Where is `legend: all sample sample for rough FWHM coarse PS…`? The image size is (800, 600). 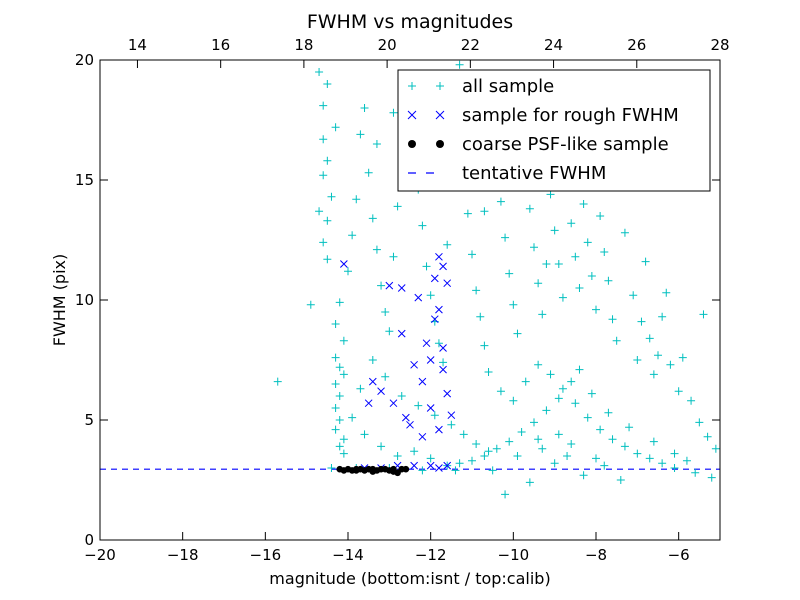 legend: all sample sample for rough FWHM coarse PS… is located at coordinates (554, 130).